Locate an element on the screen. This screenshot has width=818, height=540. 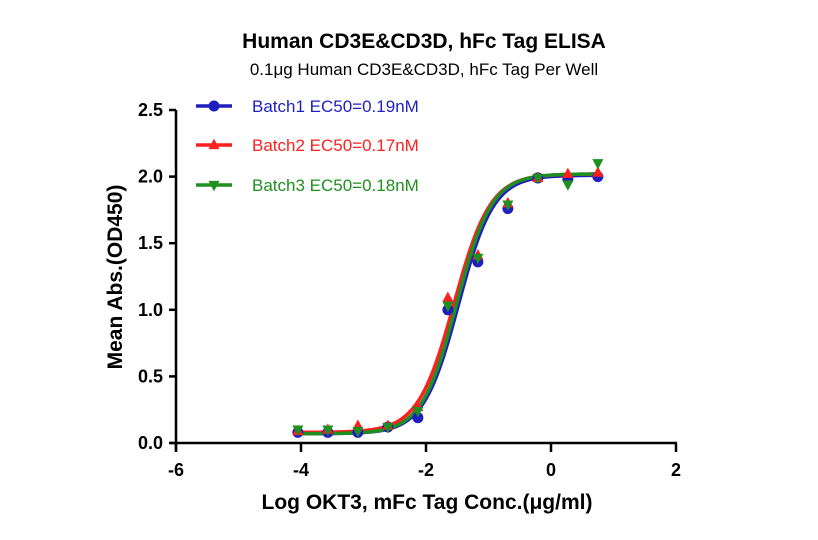
y-ticks: 0.0 0.5 1.0 1.5 2.0 2.5 is located at coordinates (157, 276).